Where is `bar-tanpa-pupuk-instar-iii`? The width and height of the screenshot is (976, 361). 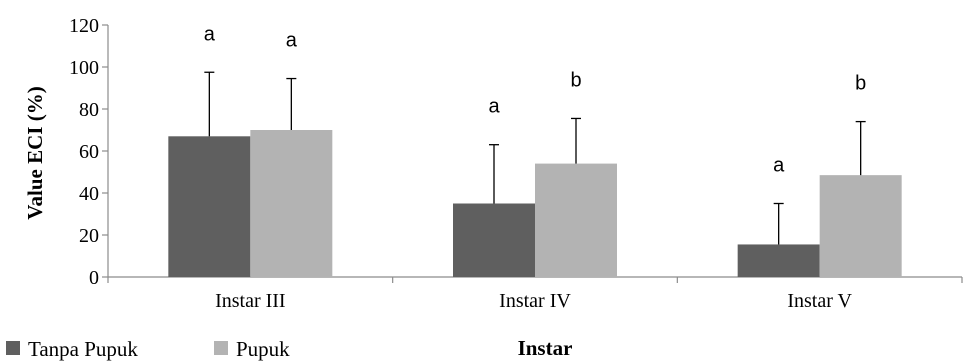
bar-tanpa-pupuk-instar-iii is located at coordinates (209, 206).